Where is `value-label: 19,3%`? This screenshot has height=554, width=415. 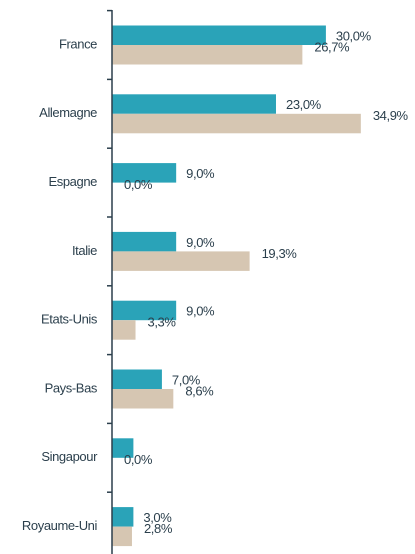 value-label: 19,3% is located at coordinates (280, 253).